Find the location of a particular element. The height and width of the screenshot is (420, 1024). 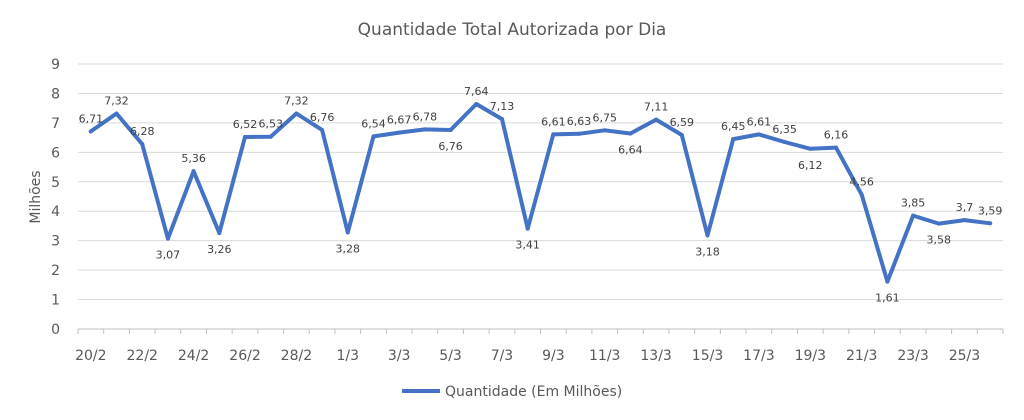

data-label: 6,35 is located at coordinates (784, 129).